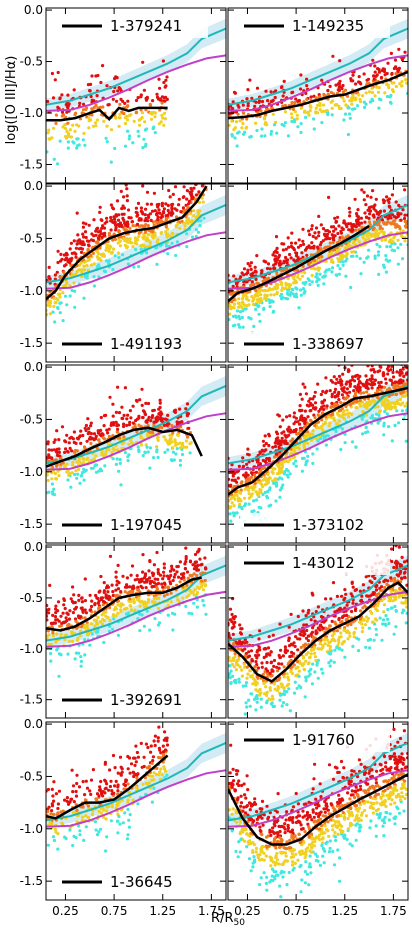 The image size is (412, 929). What do you see at coordinates (31, 164) in the screenshot?
I see `y-tick-label: -1.5` at bounding box center [31, 164].